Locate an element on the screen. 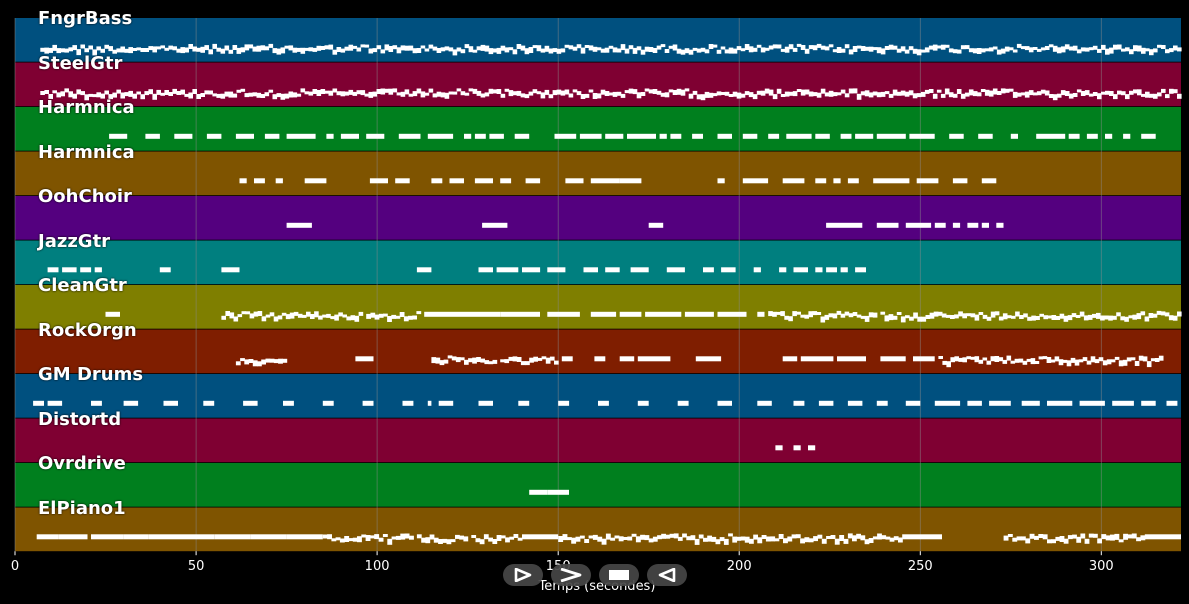 Image resolution: width=1189 pixels, height=604 pixels. rewind-button is located at coordinates (667, 575).